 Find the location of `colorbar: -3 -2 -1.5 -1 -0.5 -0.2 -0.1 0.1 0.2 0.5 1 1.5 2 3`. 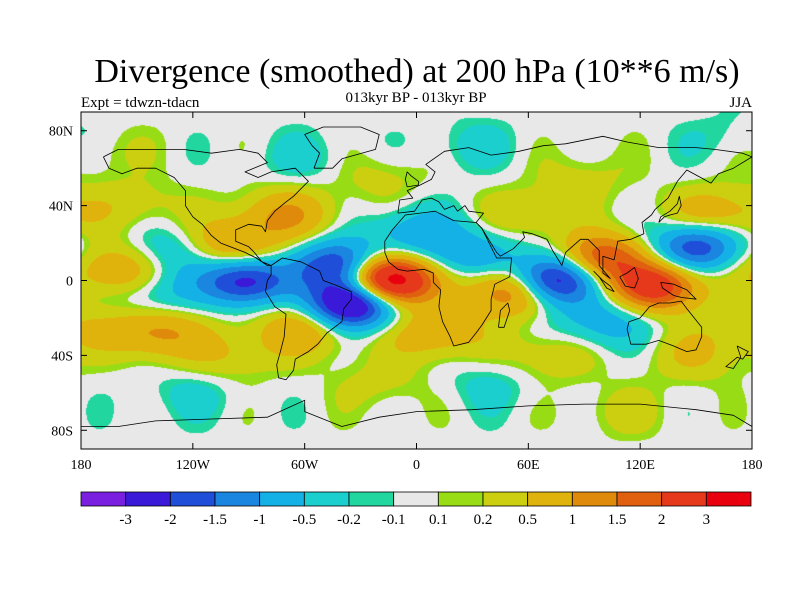

colorbar: -3 -2 -1.5 -1 -0.5 -0.2 -0.1 0.1 0.2 0.5 1 1.5 2 3 is located at coordinates (416, 509).